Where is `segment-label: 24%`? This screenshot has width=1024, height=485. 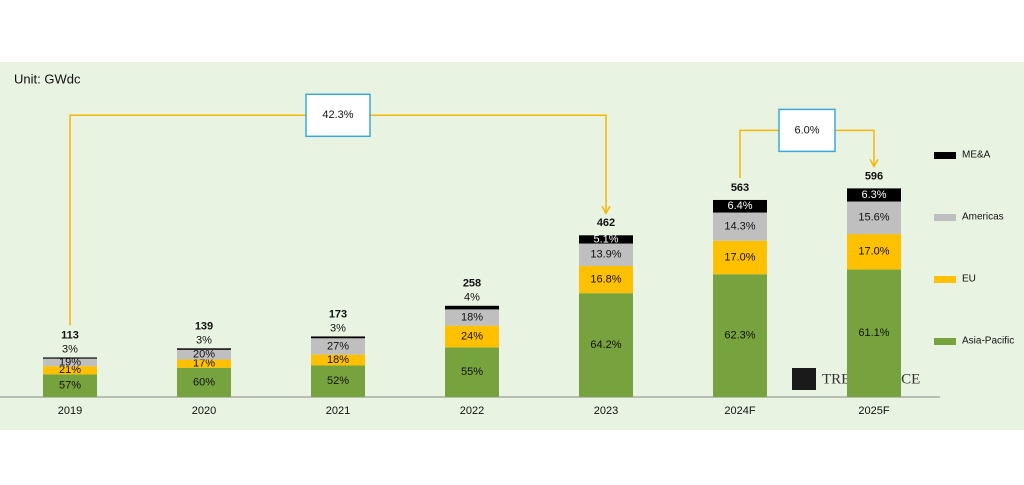
segment-label: 24% is located at coordinates (472, 336).